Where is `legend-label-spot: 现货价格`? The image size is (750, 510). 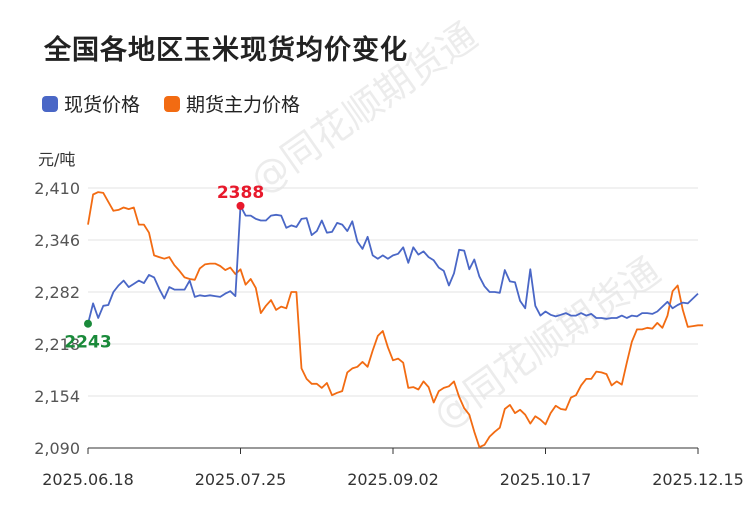 legend-label-spot: 现货价格 is located at coordinates (102, 105).